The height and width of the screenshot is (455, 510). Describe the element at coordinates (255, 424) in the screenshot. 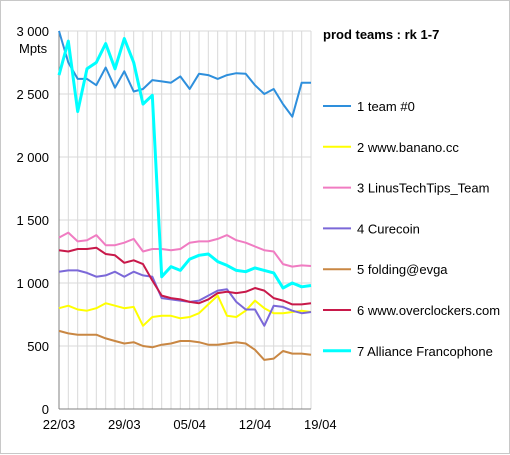

I see `x-tick-label: 12/04` at that location.